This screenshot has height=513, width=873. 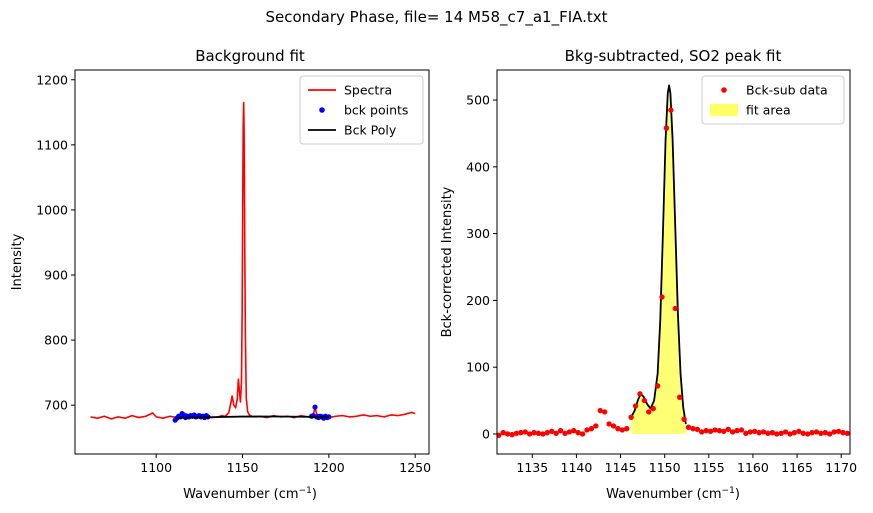 What do you see at coordinates (841, 467) in the screenshot?
I see `x-tick-label: 1170` at bounding box center [841, 467].